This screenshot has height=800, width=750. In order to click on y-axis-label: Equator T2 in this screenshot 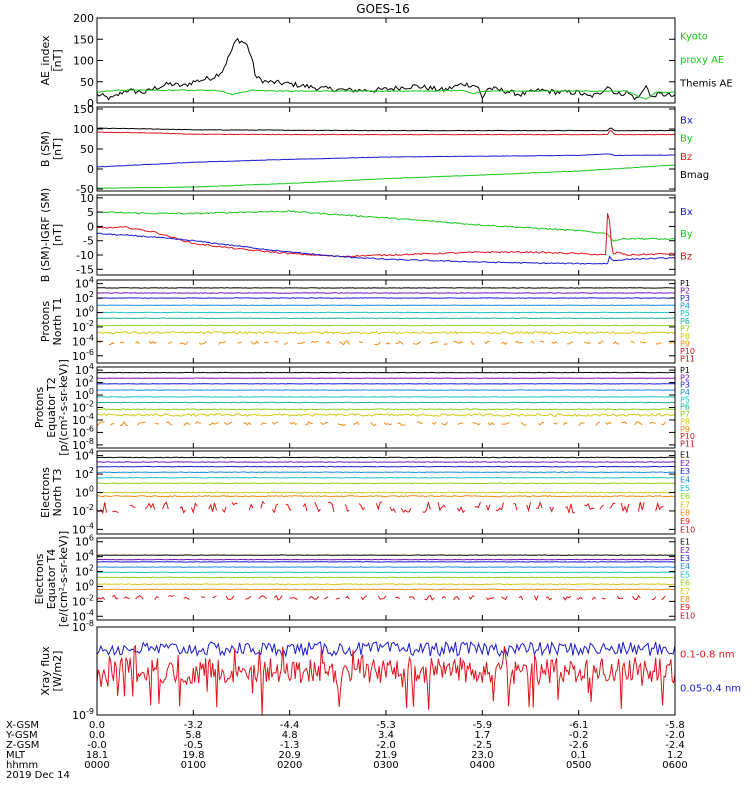, I will do `click(51, 407)`.